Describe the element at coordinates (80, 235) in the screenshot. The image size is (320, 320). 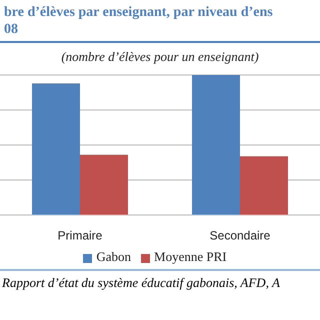
I see `x-tick-label: Primaire` at that location.